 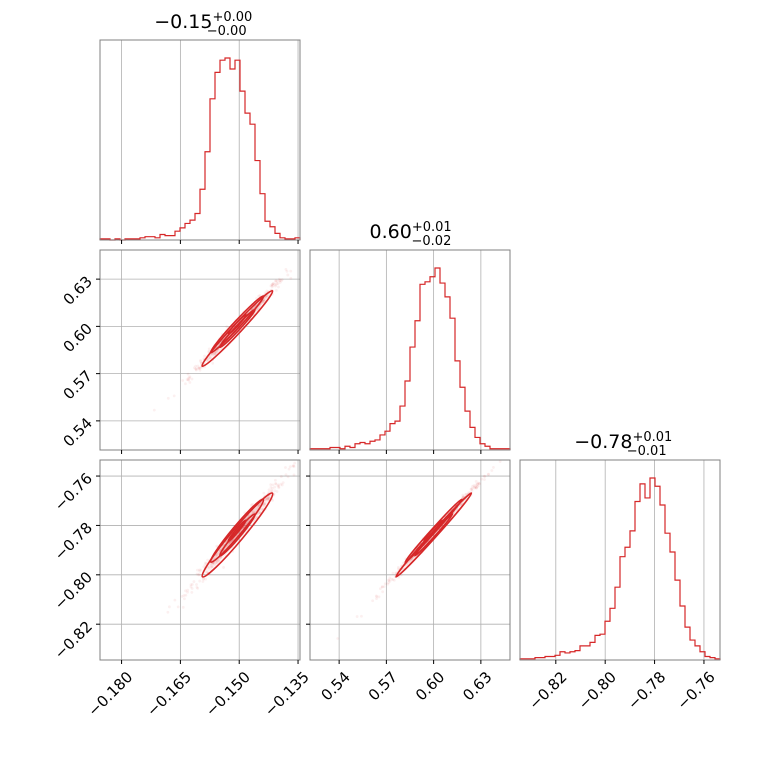 I want to click on title-plus: +0.00, so click(x=232, y=17).